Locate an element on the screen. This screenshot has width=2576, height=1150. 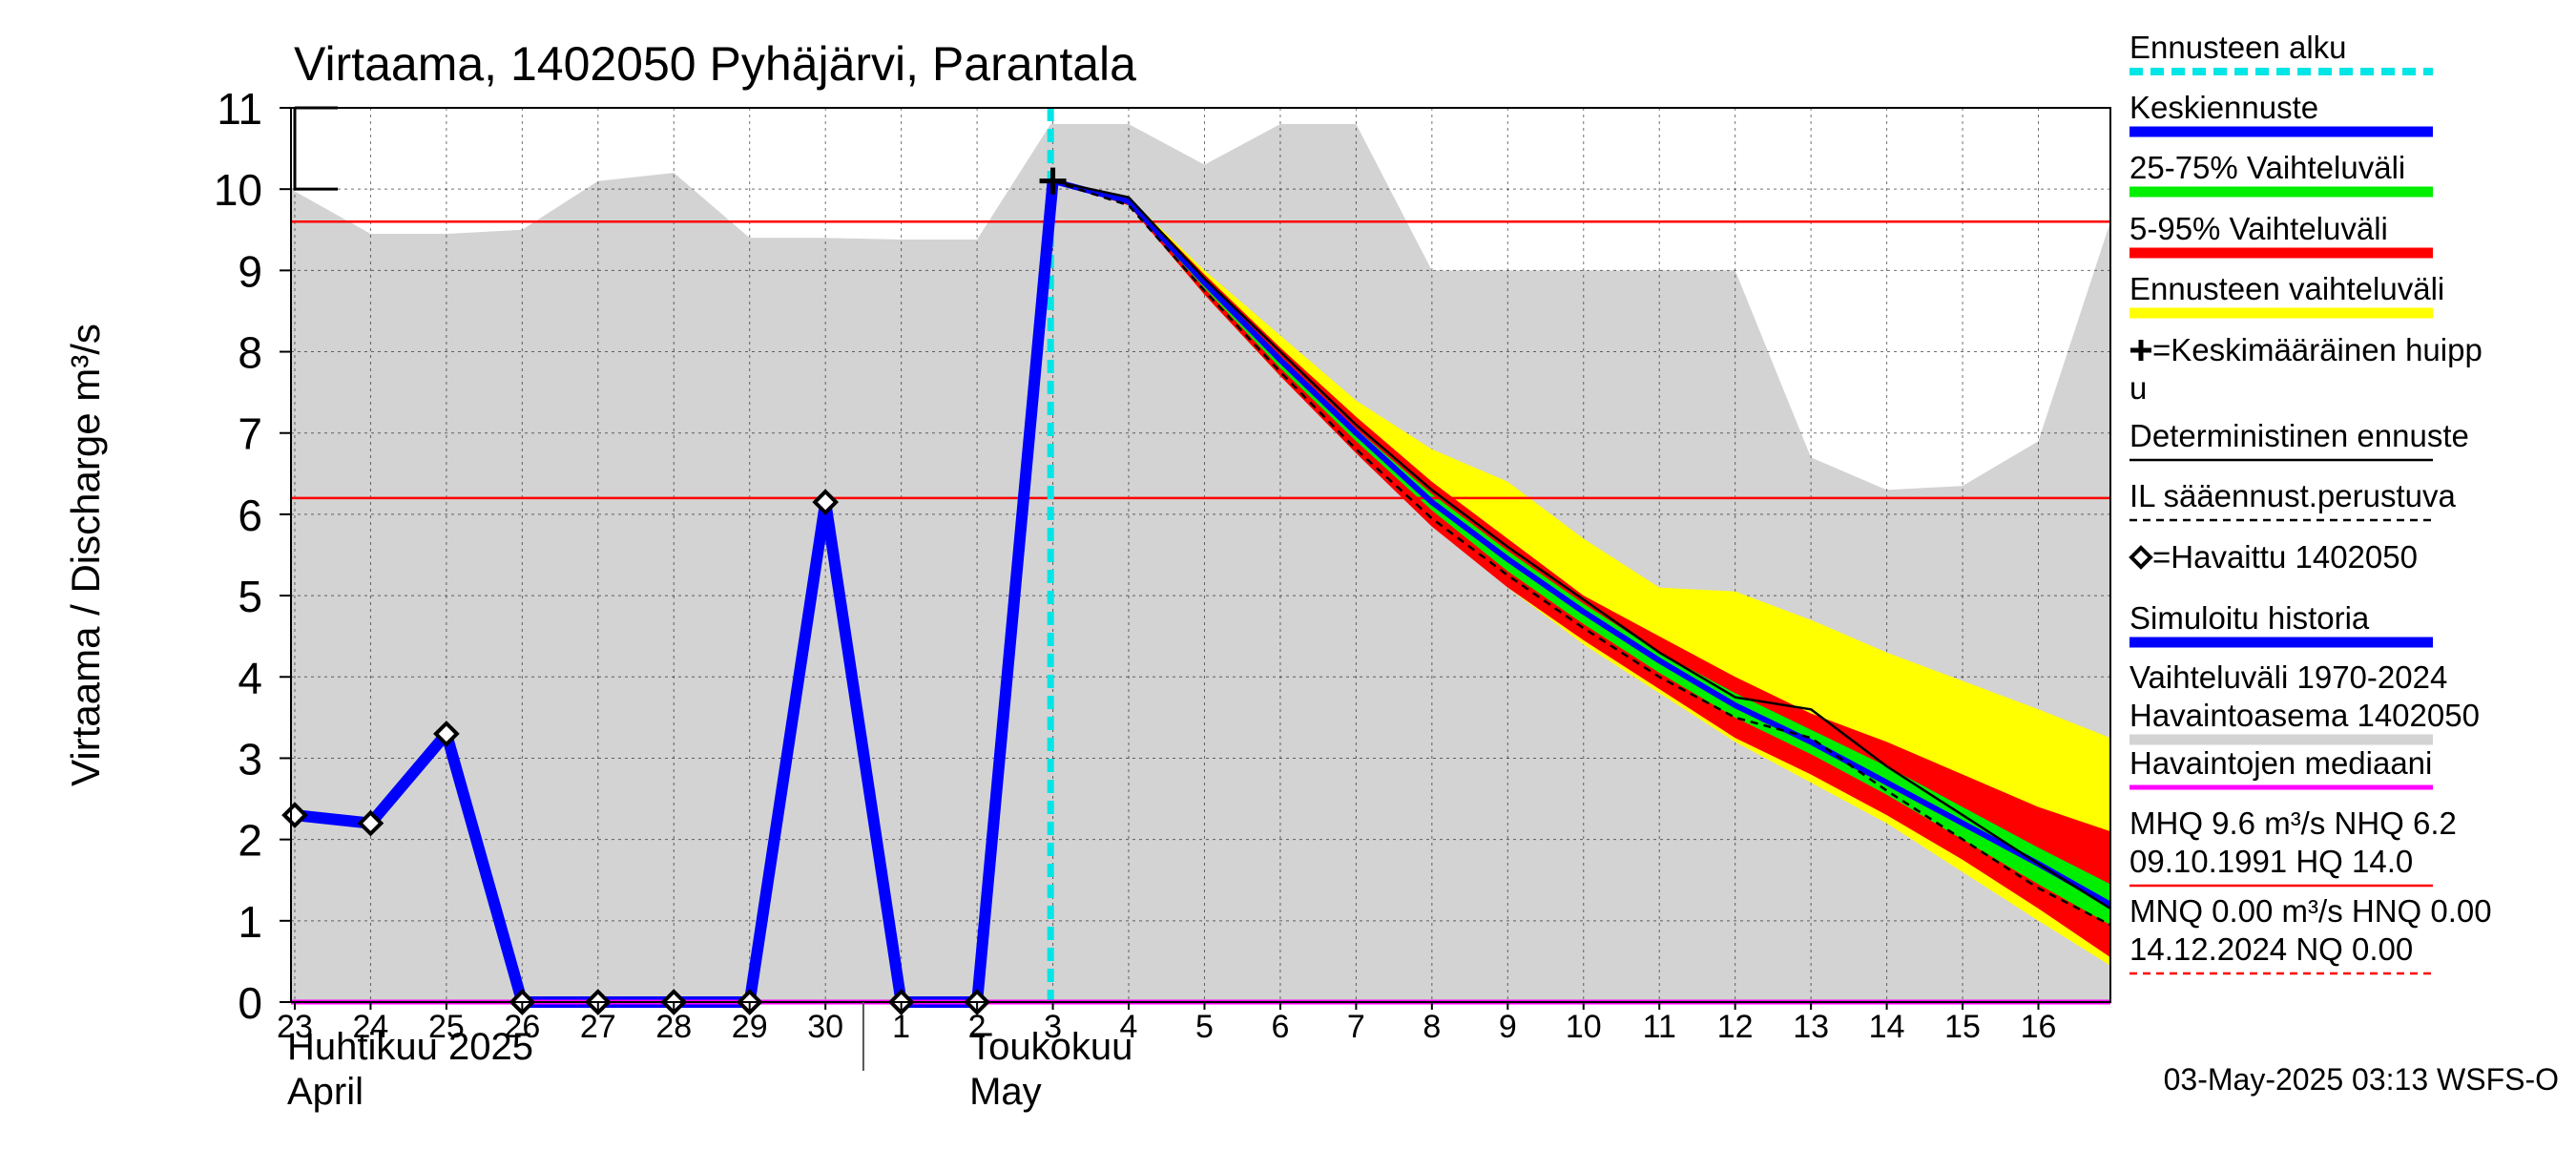
legend-entry-median: Havaintojen mediaani is located at coordinates (2281, 767).